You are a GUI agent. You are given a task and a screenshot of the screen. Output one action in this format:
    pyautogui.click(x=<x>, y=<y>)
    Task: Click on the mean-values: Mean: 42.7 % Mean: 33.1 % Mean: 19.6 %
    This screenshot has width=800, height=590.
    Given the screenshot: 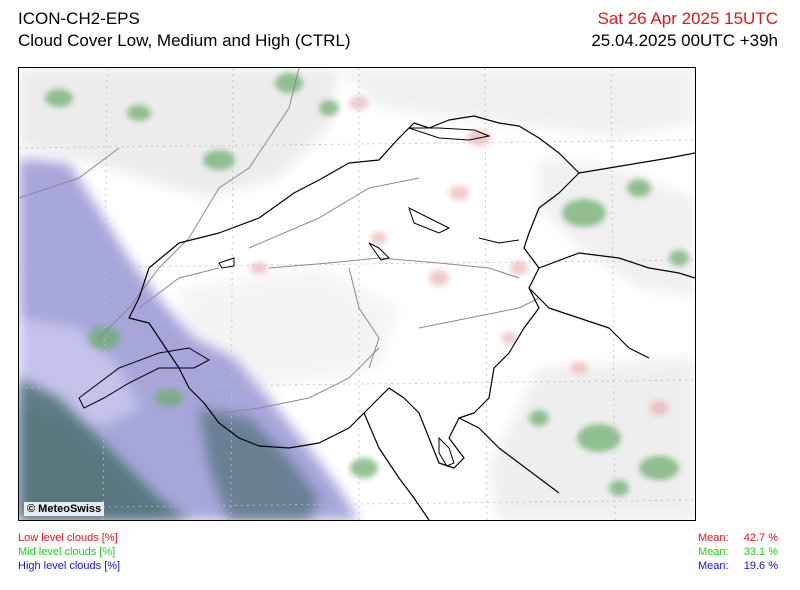 What is the action you would take?
    pyautogui.click(x=738, y=552)
    